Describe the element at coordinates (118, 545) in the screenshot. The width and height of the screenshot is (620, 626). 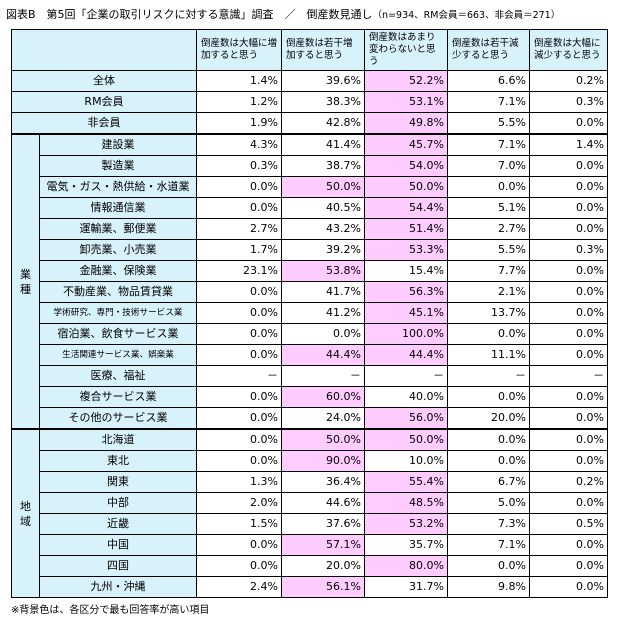
I see `row-label: 中国` at that location.